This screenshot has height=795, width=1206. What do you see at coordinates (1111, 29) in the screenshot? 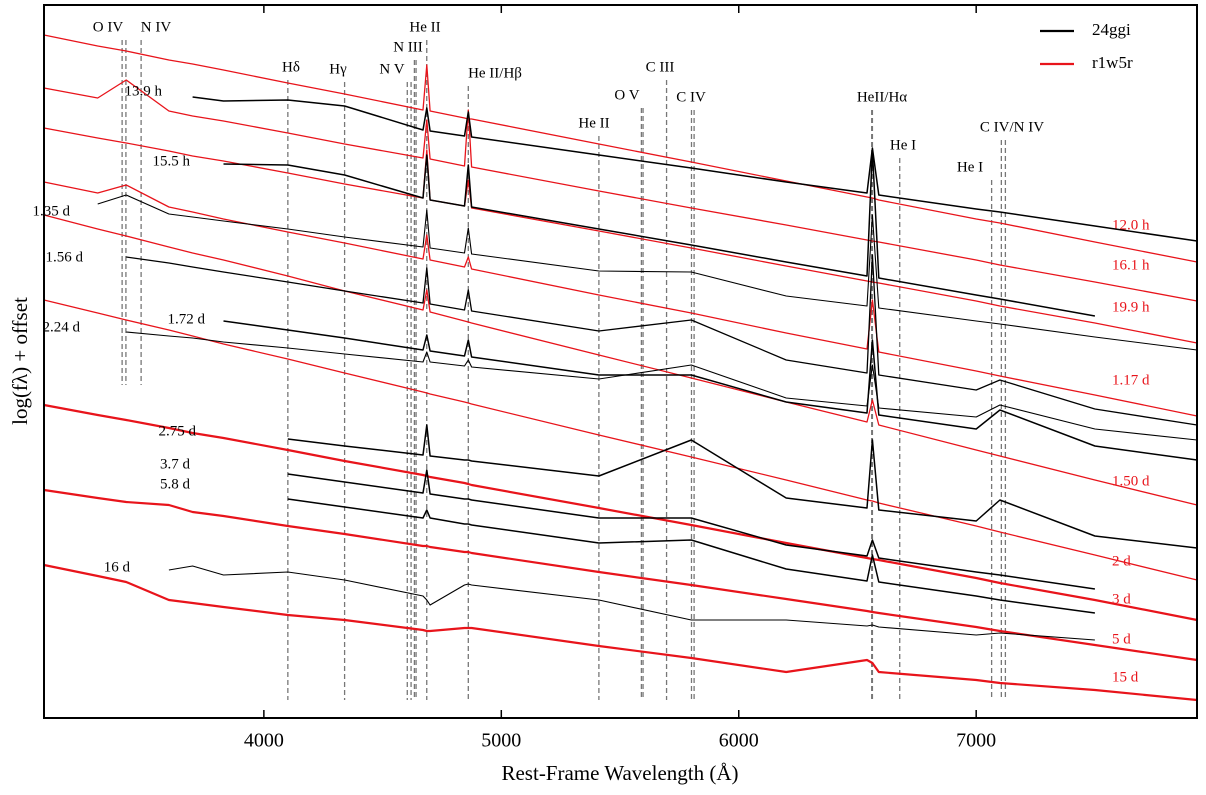
I see `legend-label: 24ggi` at bounding box center [1111, 29].